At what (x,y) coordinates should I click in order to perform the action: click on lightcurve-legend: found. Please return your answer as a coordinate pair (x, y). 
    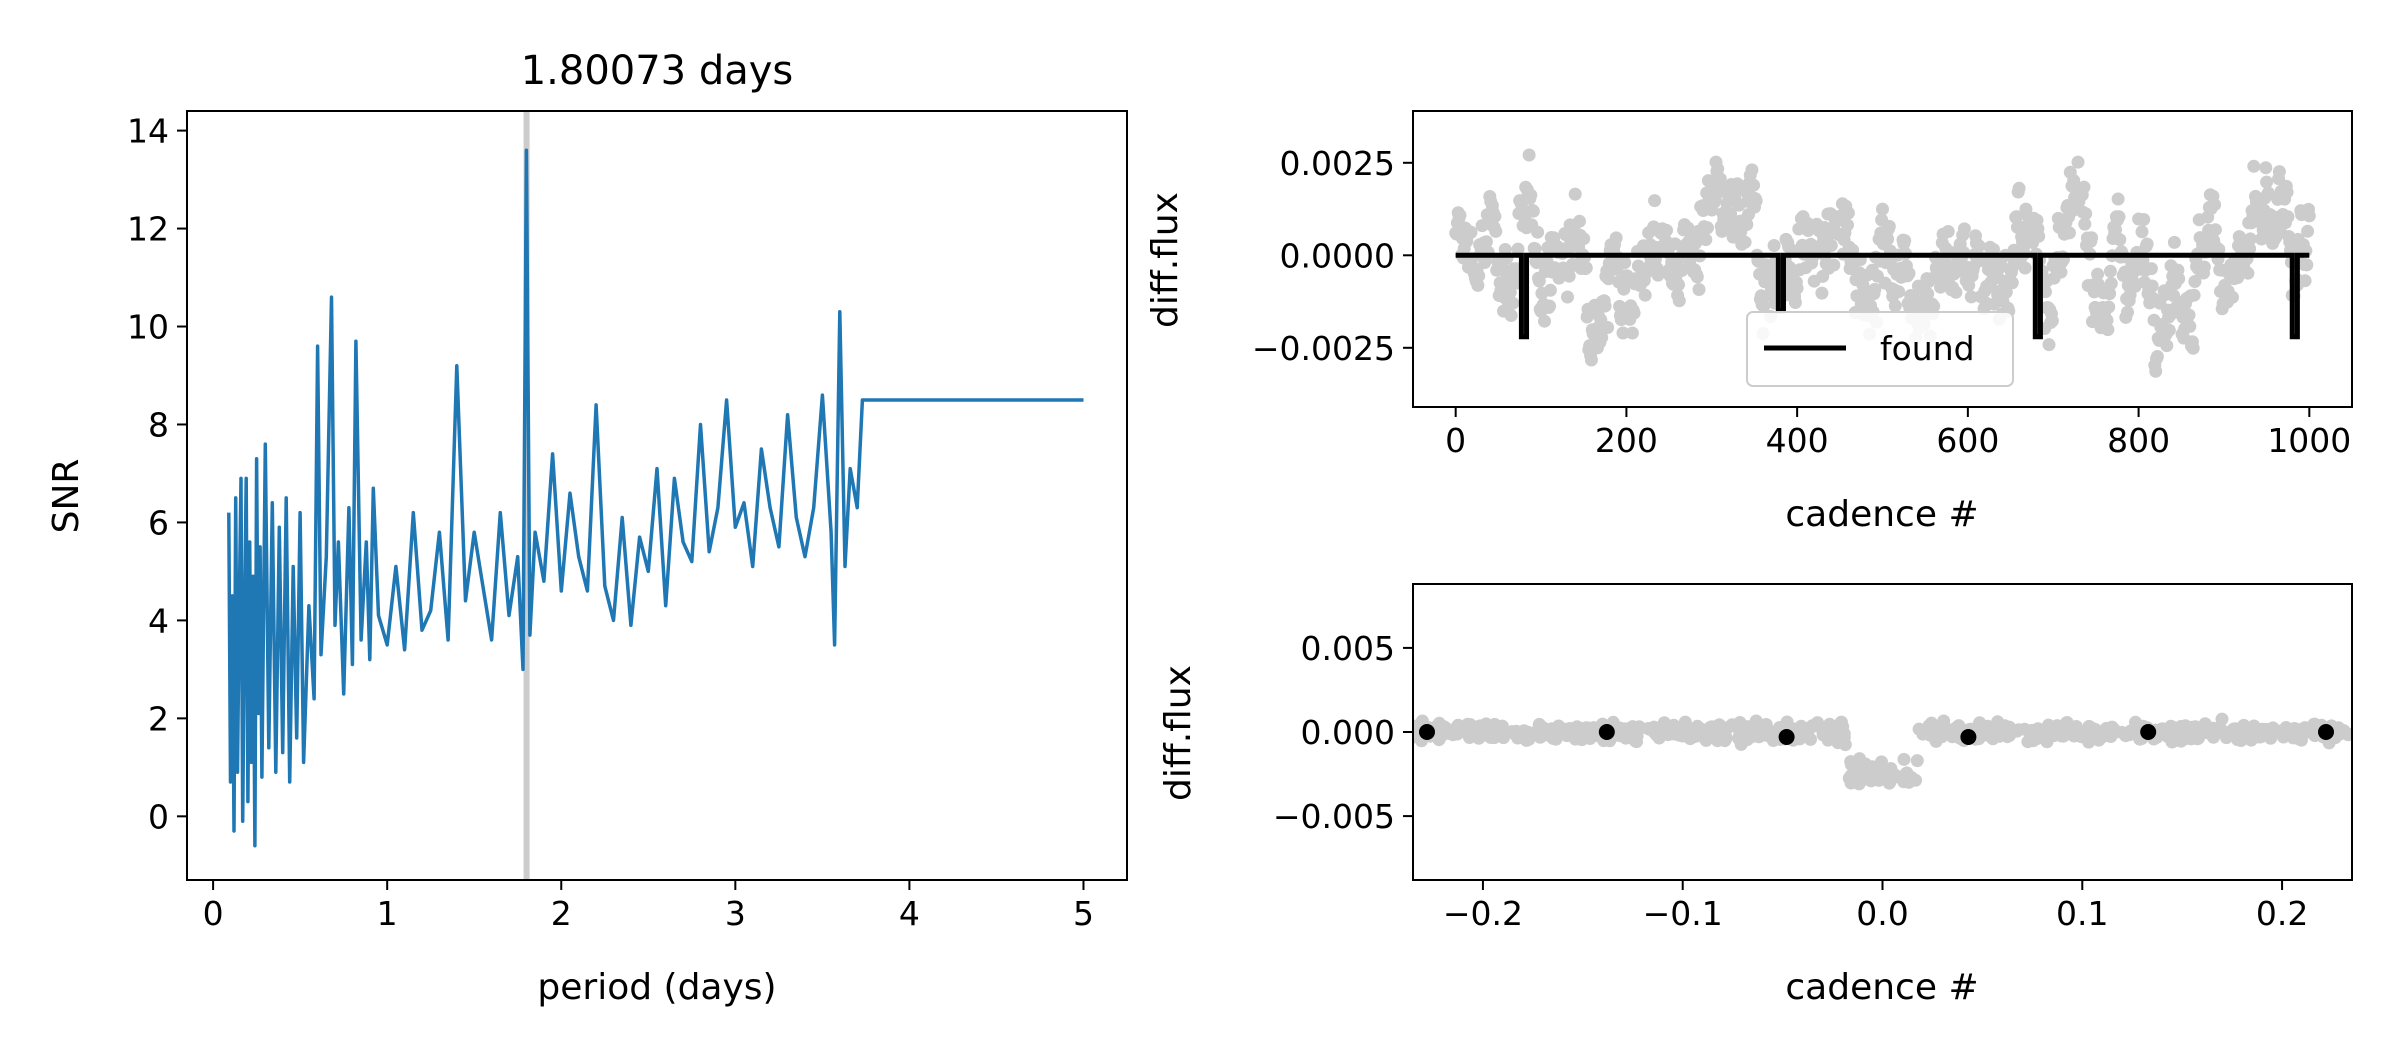
    Looking at the image, I should click on (1880, 349).